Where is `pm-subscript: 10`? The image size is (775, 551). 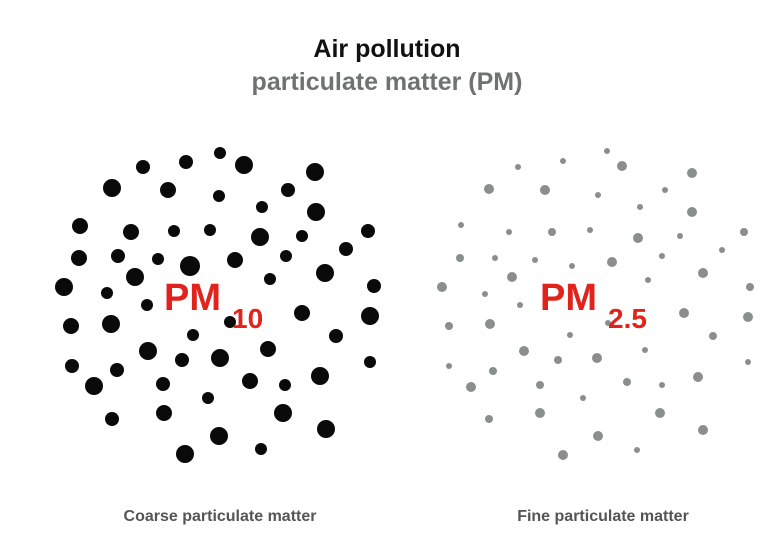 pm-subscript: 10 is located at coordinates (247, 318).